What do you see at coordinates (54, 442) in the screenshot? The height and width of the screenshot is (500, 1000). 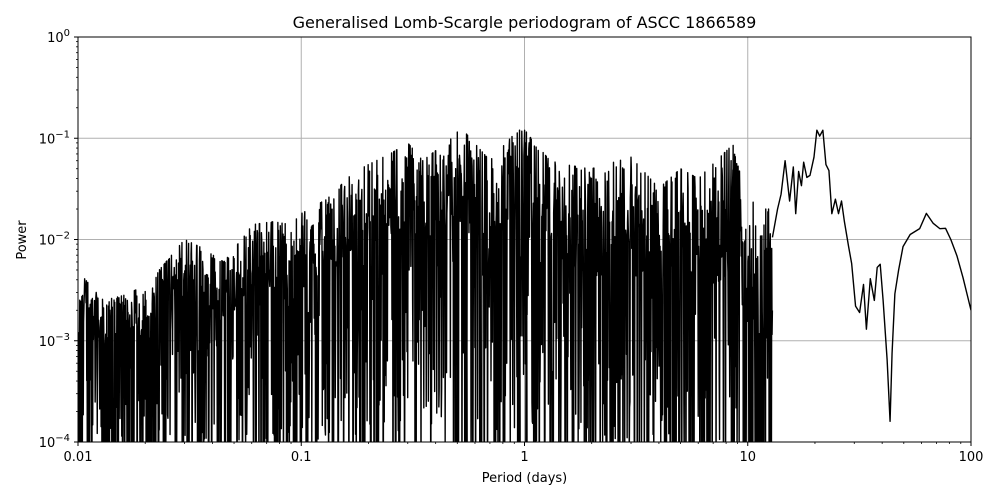 I see `y-tick-label: 10⁻⁴` at bounding box center [54, 442].